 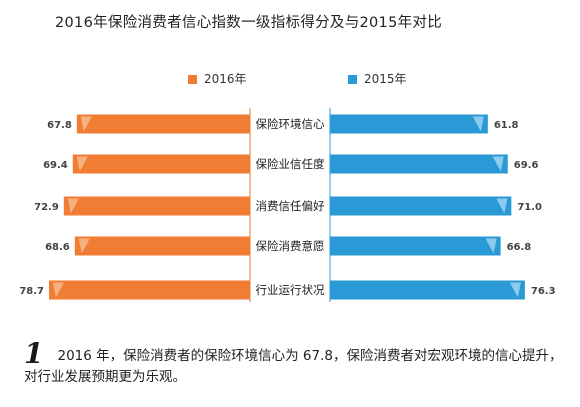 What do you see at coordinates (519, 247) in the screenshot?
I see `value-label-2015: 66.8` at bounding box center [519, 247].